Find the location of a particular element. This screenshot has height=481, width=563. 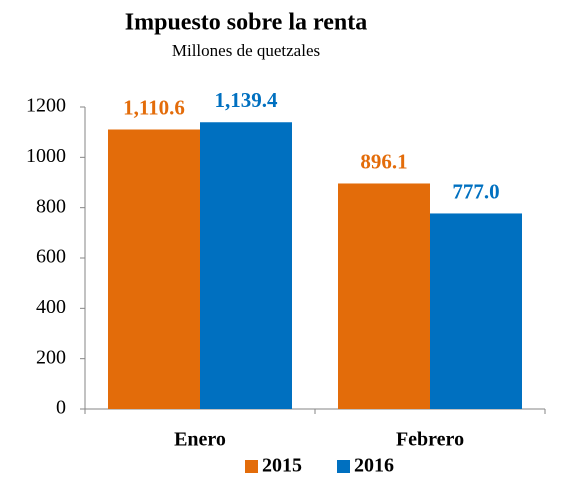

value-label: 777.0 is located at coordinates (475, 191).